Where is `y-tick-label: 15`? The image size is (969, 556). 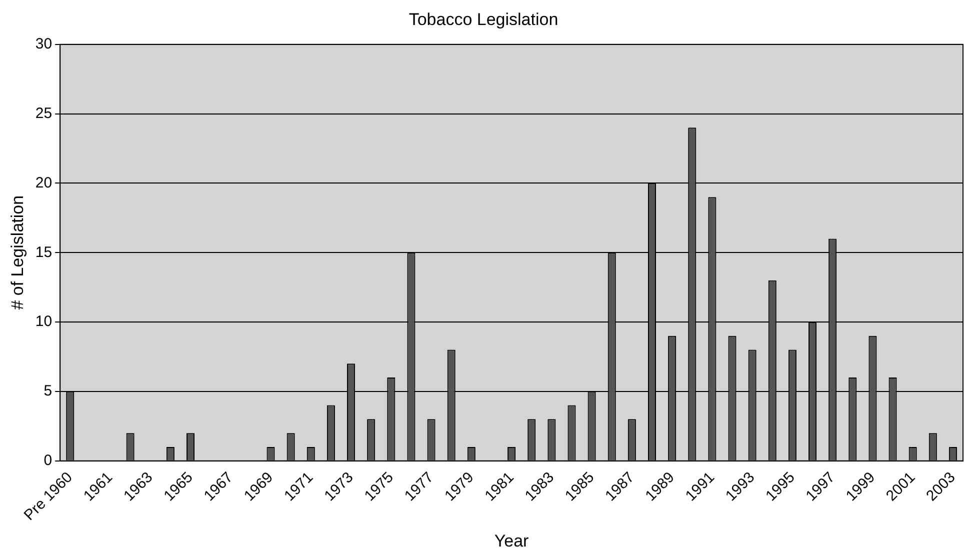 y-tick-label: 15 is located at coordinates (43, 252).